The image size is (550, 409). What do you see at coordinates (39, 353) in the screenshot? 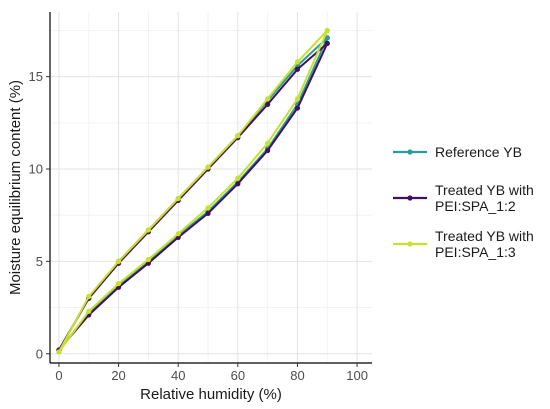
I see `y-tick-label: 0` at bounding box center [39, 353].